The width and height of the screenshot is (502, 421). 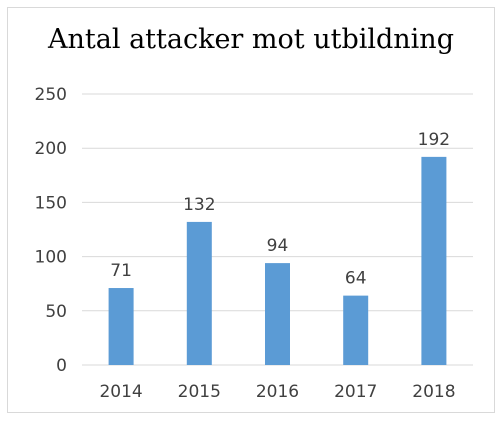 What do you see at coordinates (51, 149) in the screenshot?
I see `y-tick-label: 200` at bounding box center [51, 149].